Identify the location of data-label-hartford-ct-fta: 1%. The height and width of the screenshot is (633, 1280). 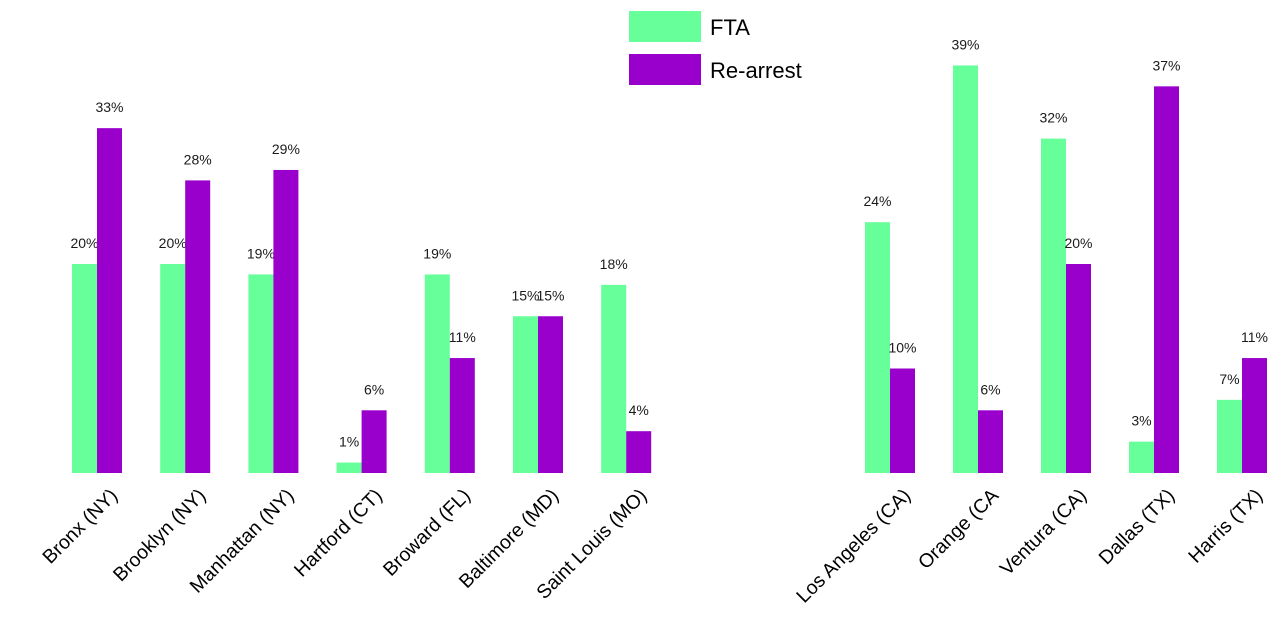
(349, 442).